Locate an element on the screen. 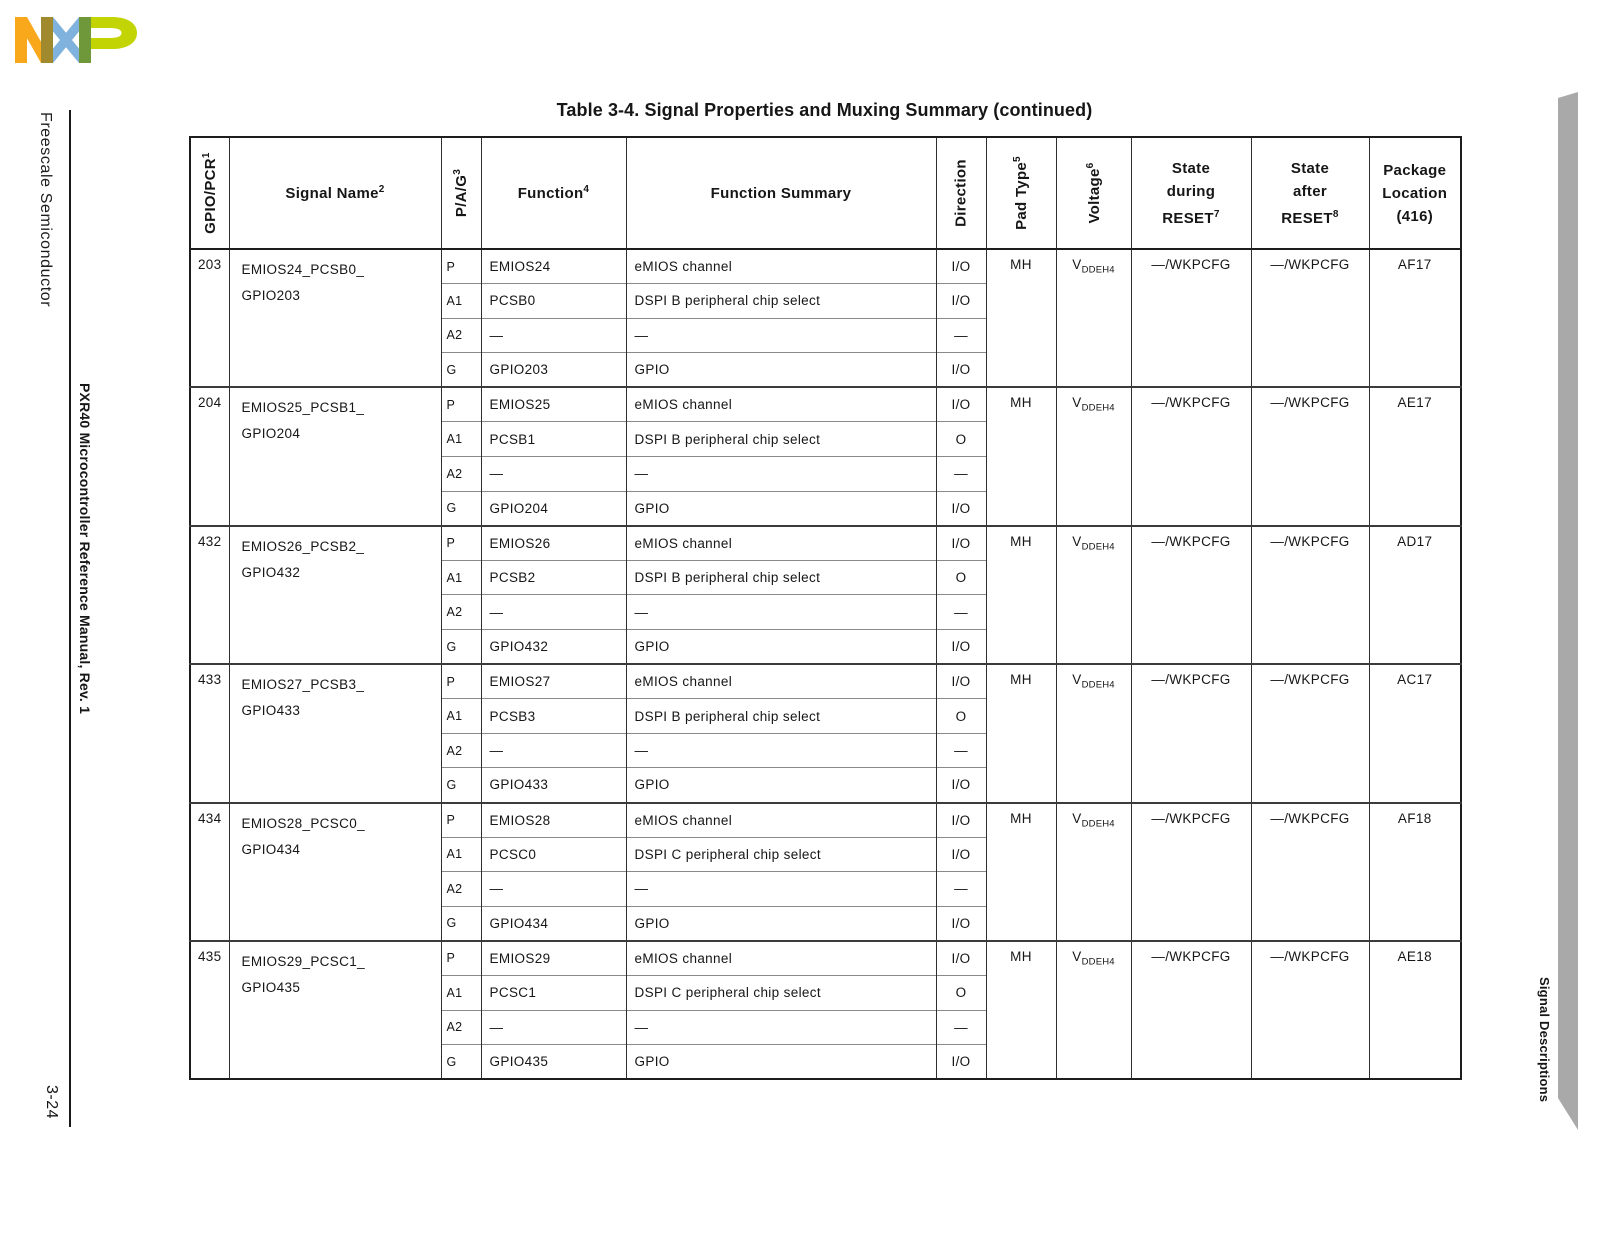  header-pad-type-label: Pad Type is located at coordinates (1021, 195).